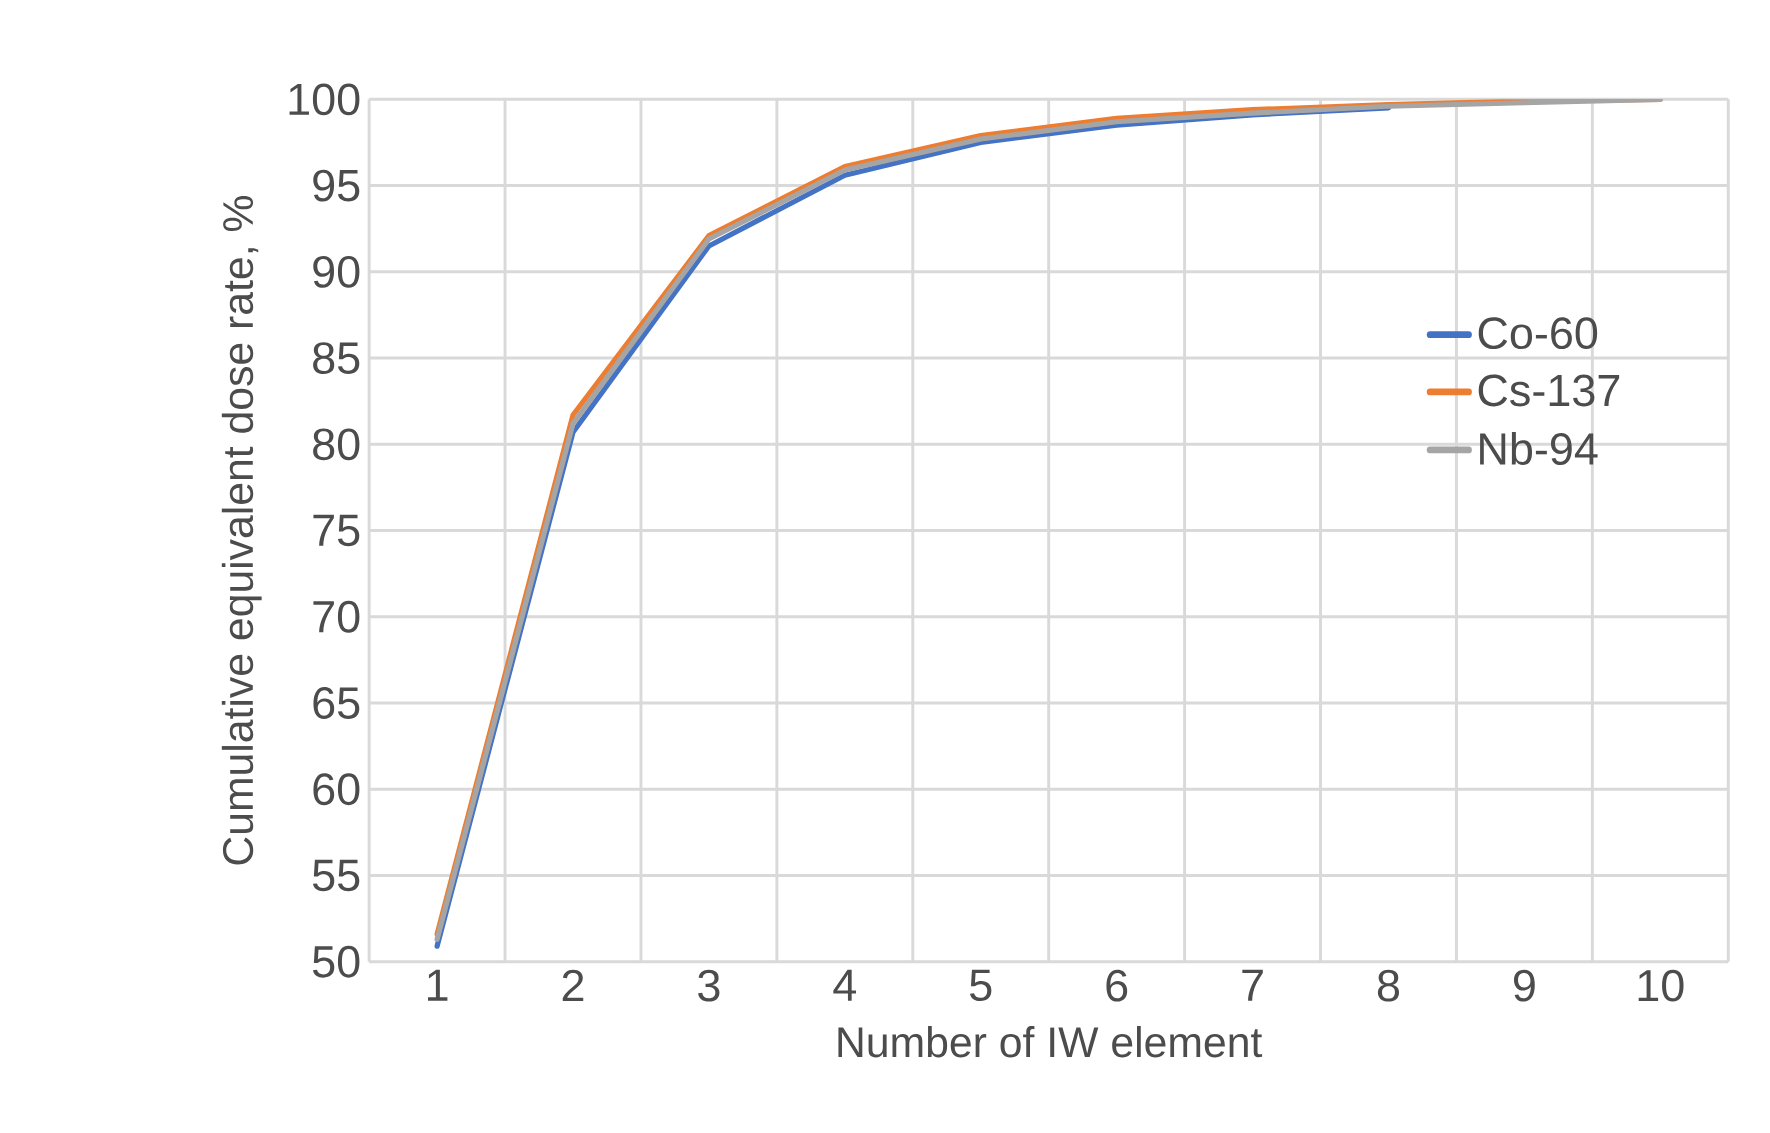 The width and height of the screenshot is (1770, 1133). What do you see at coordinates (1252, 985) in the screenshot?
I see `x-tick-label: 7` at bounding box center [1252, 985].